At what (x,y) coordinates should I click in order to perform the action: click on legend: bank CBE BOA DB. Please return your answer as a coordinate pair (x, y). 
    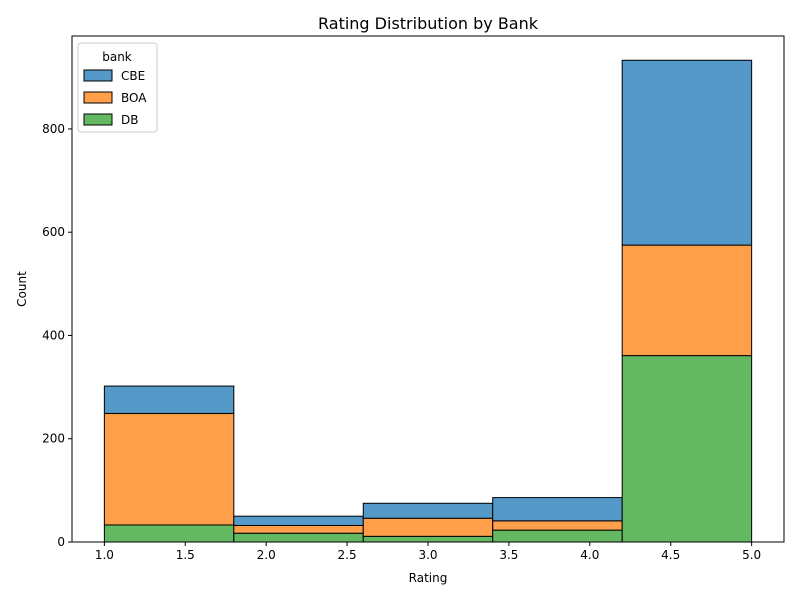
    Looking at the image, I should click on (117, 87).